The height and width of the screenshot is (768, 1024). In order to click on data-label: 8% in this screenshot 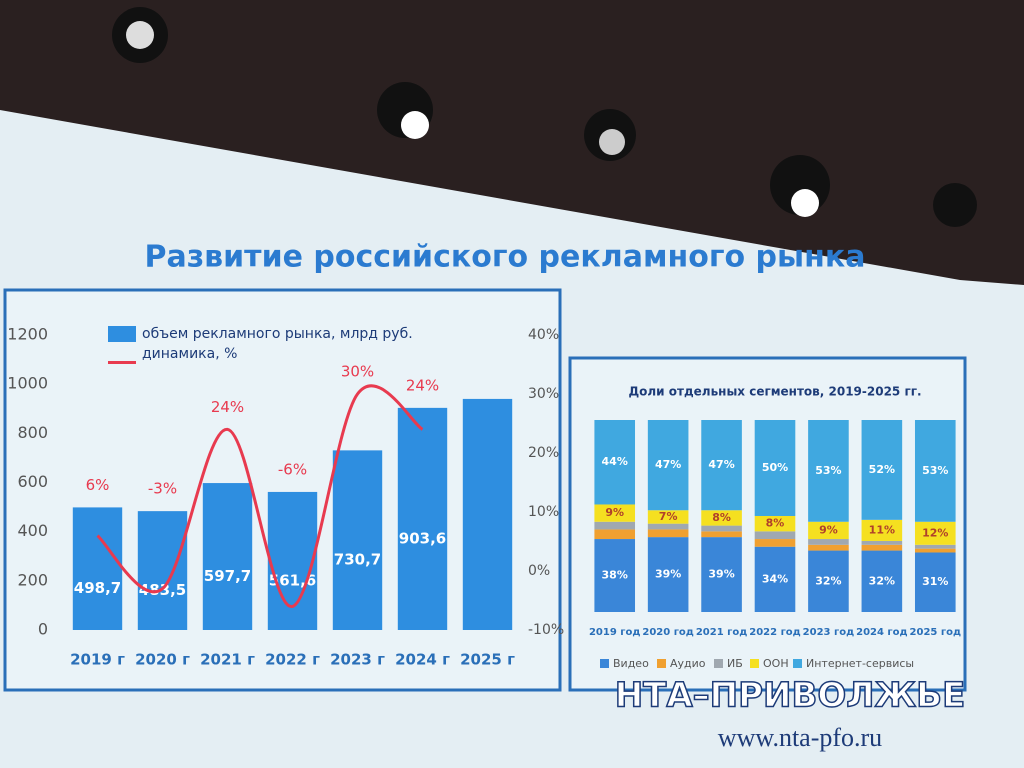, I will do `click(721, 517)`.